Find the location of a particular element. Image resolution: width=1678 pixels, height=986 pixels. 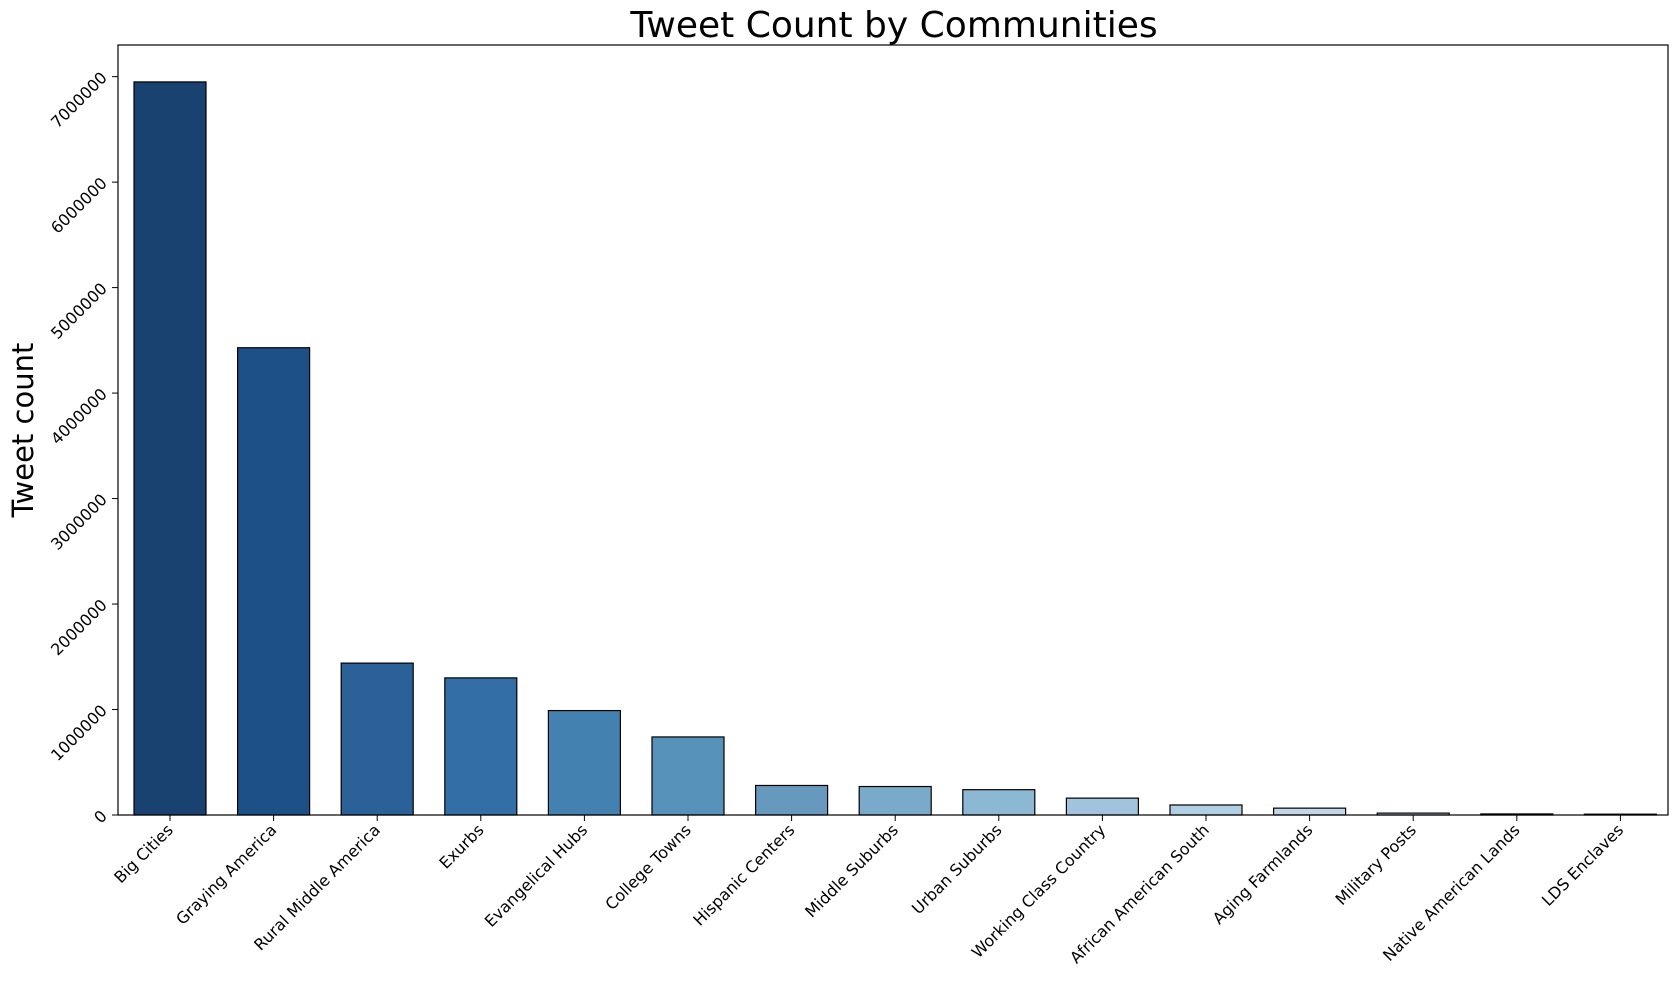

bar-middle-suburbs is located at coordinates (895, 800).